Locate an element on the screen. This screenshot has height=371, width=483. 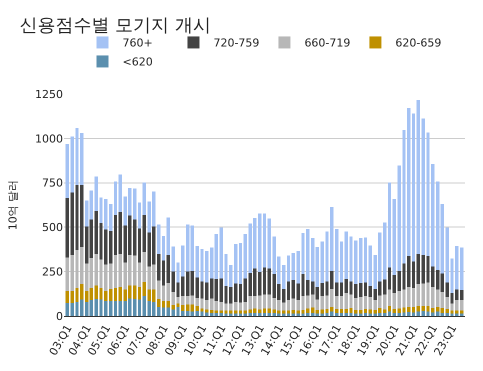
y-tick-label: 500 is located at coordinates (52, 227).